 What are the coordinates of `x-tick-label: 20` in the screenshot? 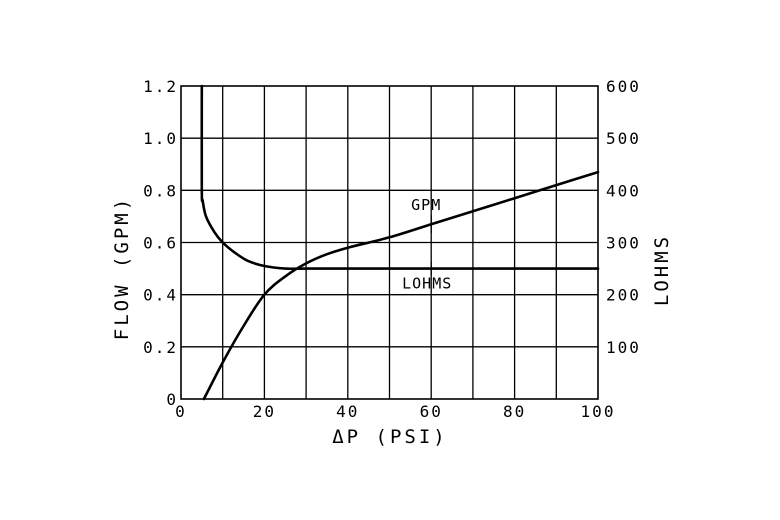 It's located at (264, 411).